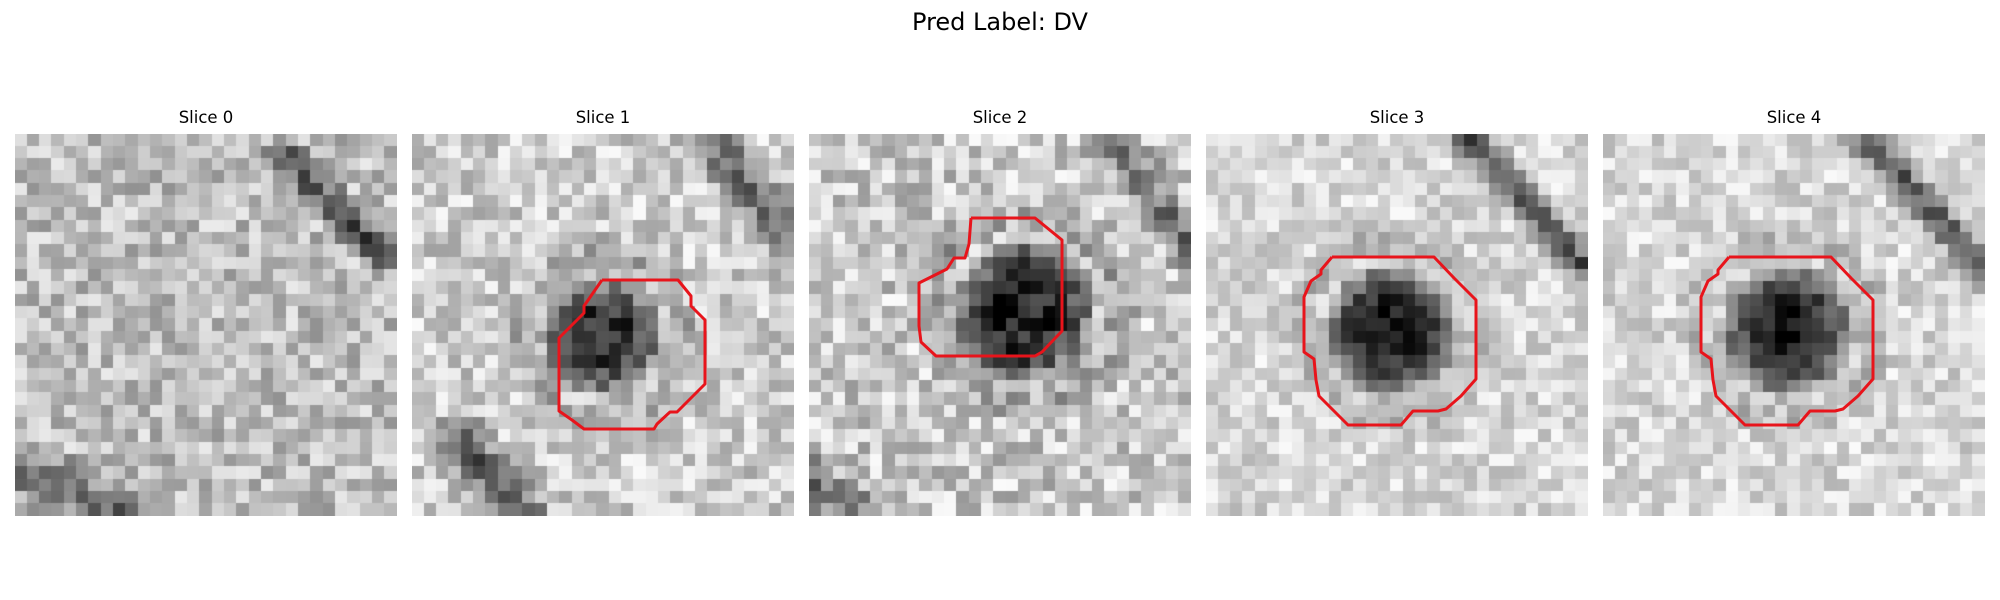 The image size is (2000, 600). Describe the element at coordinates (206, 117) in the screenshot. I see `slice-title: Slice 0` at that location.